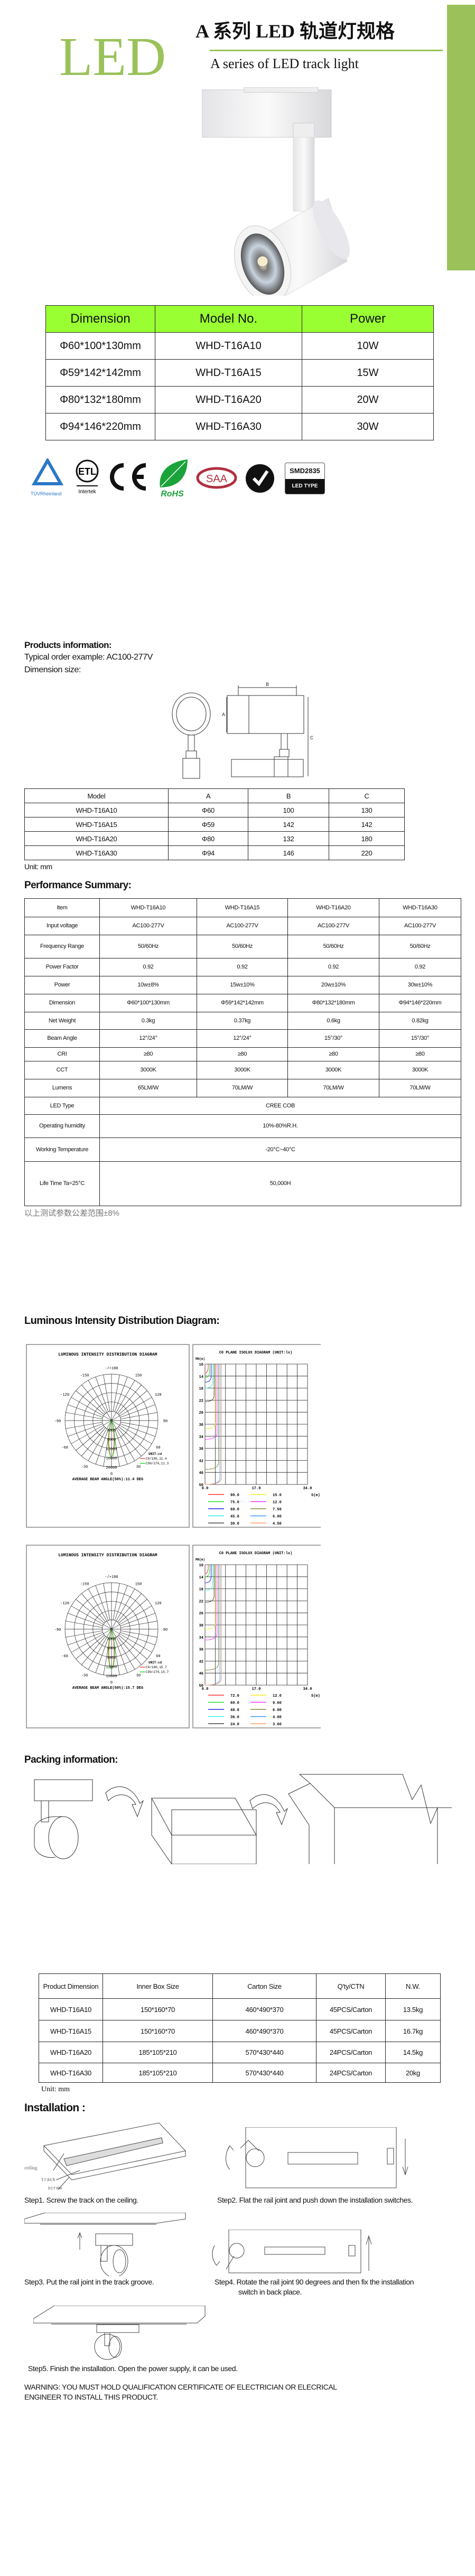 This screenshot has width=475, height=2576. I want to click on y-tick-label: 14, so click(201, 1578).